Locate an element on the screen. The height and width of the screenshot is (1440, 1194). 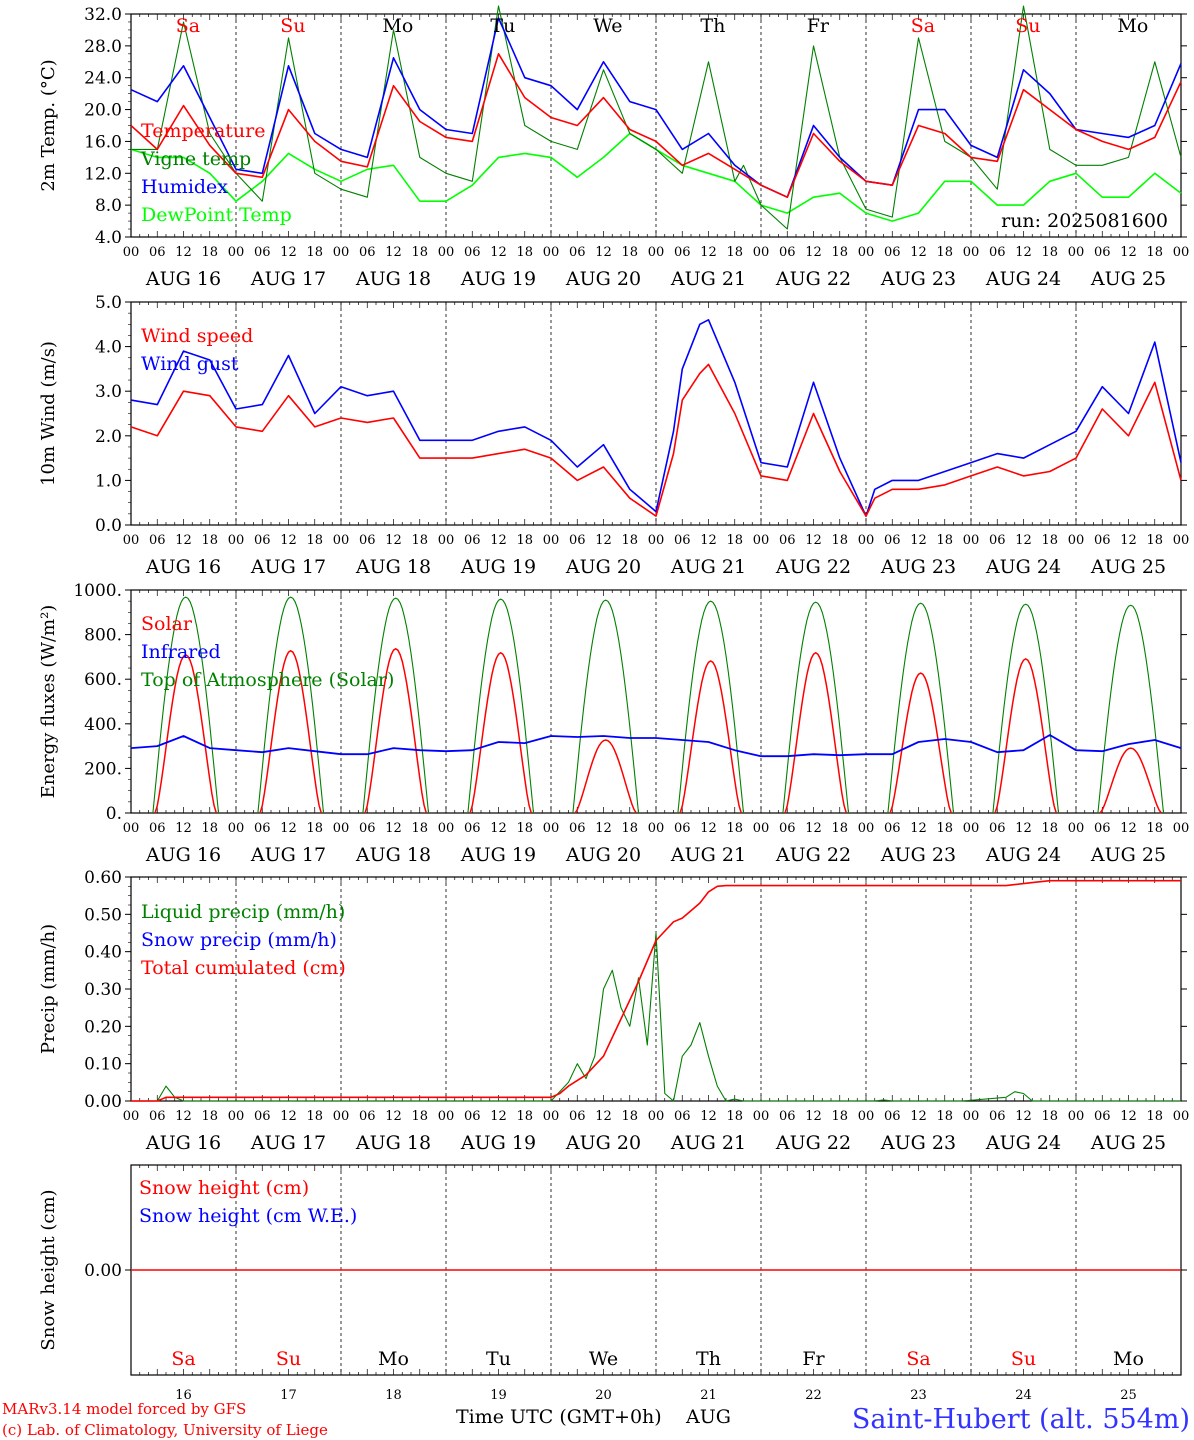
y-tick-label: 800. is located at coordinates (103, 636).